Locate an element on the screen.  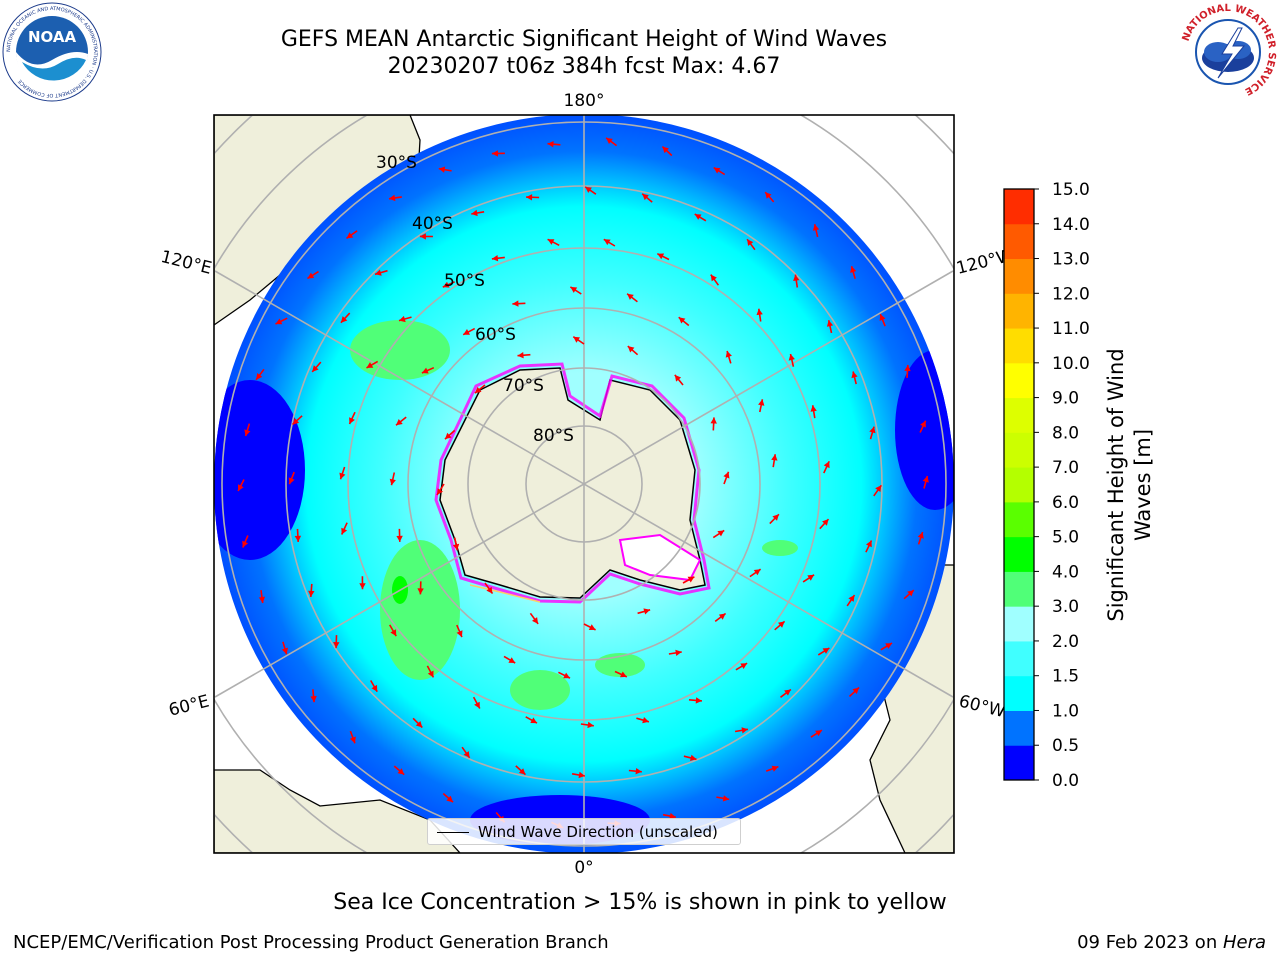
colorbar-tick-label: 5.0 is located at coordinates (1065, 538).